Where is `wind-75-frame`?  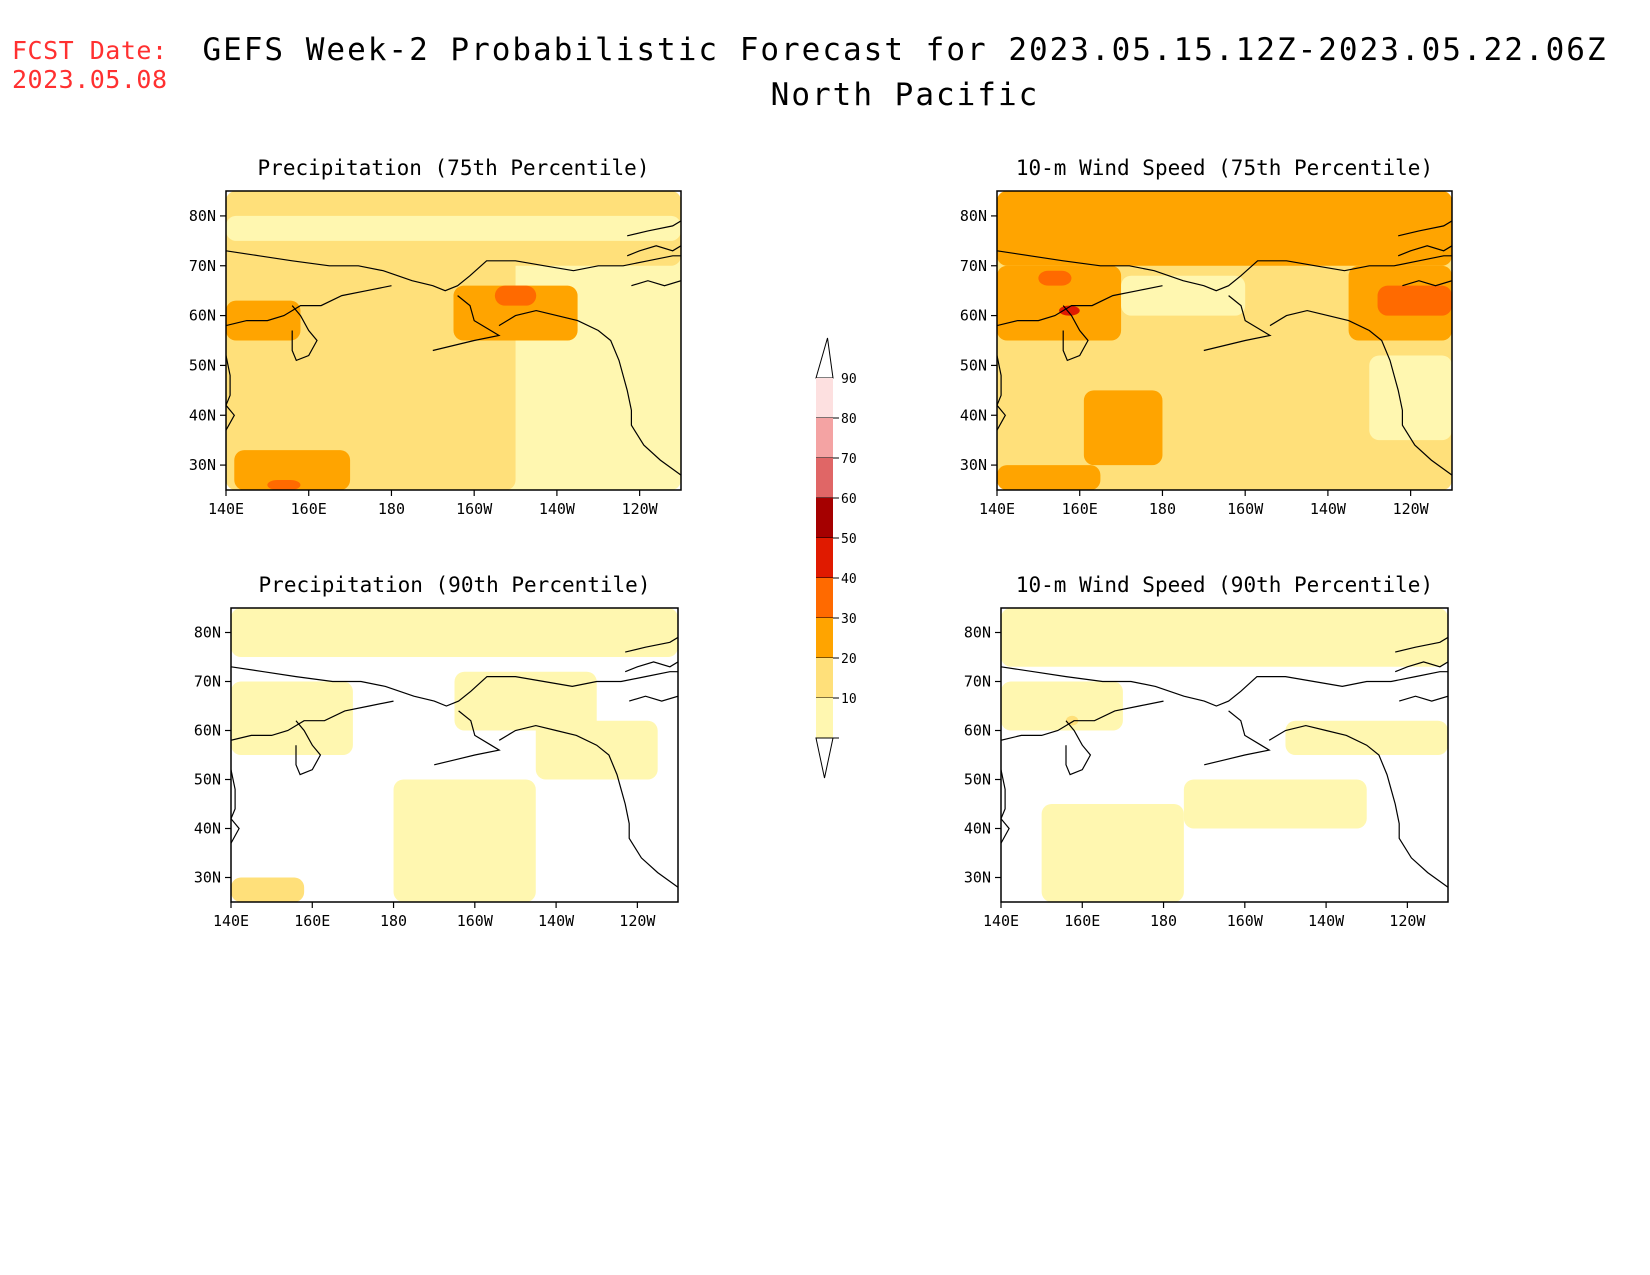
wind-75-frame is located at coordinates (1224, 340).